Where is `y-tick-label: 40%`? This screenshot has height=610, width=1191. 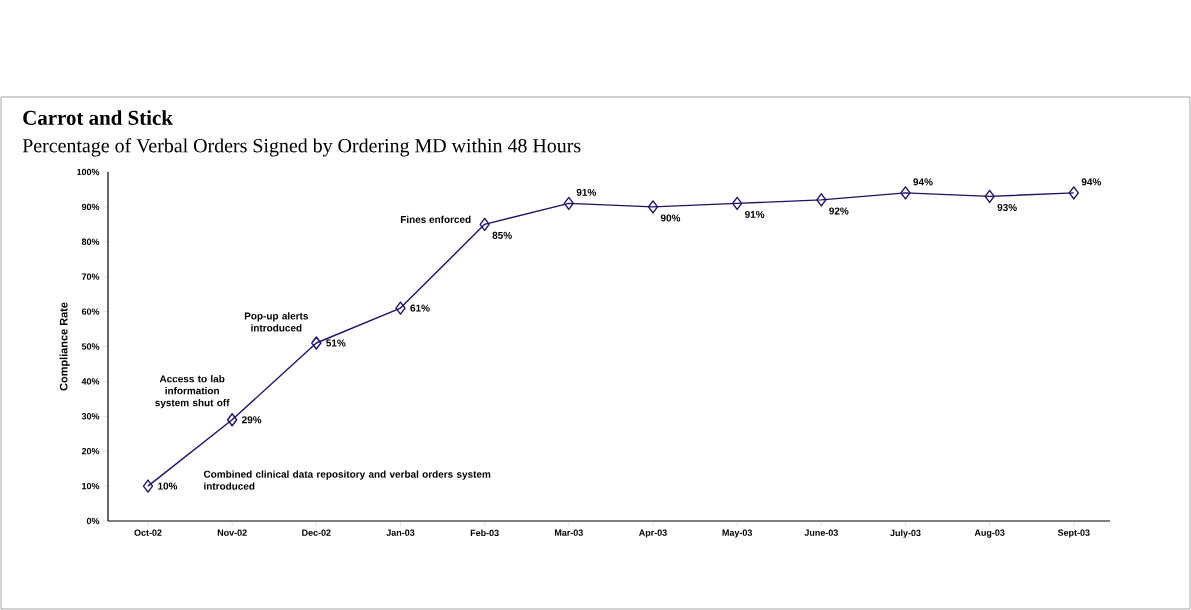 y-tick-label: 40% is located at coordinates (90, 381).